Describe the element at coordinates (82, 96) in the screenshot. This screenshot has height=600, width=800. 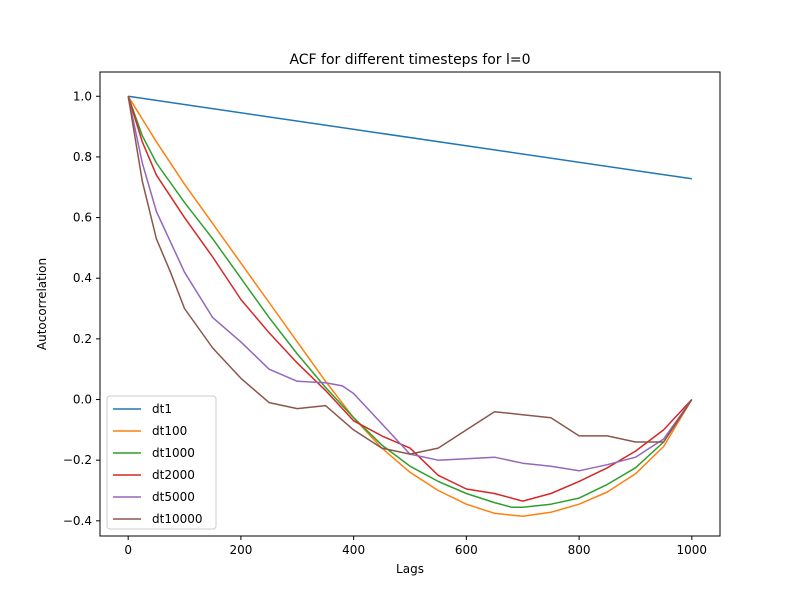
I see `y-tick-label: 1.0` at that location.